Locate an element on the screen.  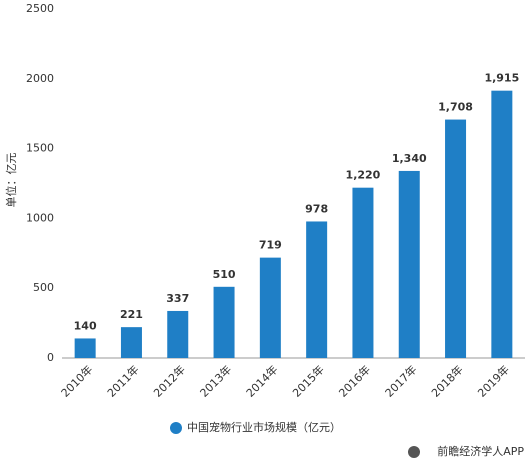
y-tick-label: 2500 is located at coordinates (40, 8).